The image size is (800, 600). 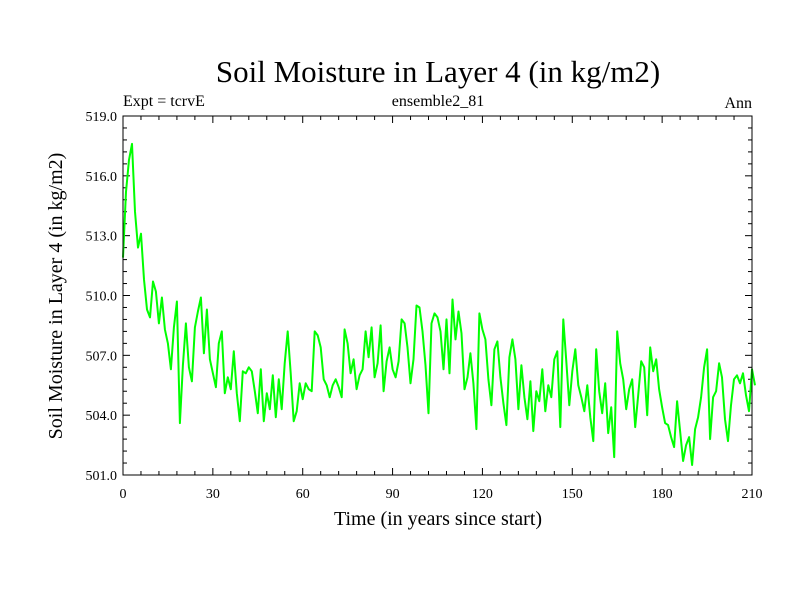 What do you see at coordinates (482, 494) in the screenshot?
I see `x-tick-label: 120` at bounding box center [482, 494].